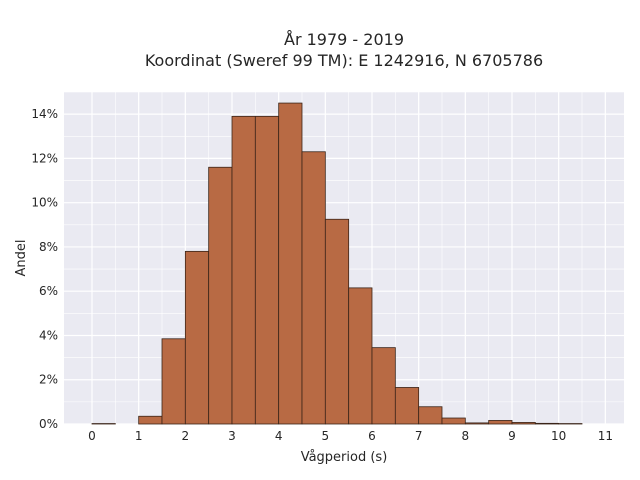 This screenshot has height=480, width=640. Describe the element at coordinates (344, 457) in the screenshot. I see `x-axis-label: Vågperiod (s)` at that location.